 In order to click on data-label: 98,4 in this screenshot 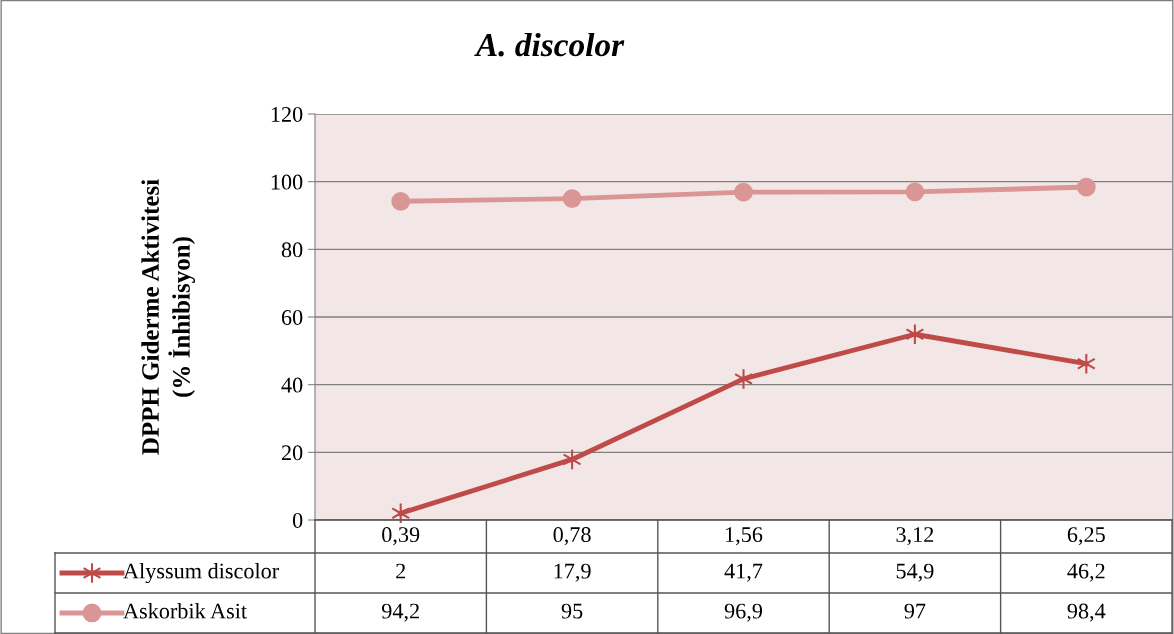, I will do `click(1086, 612)`.